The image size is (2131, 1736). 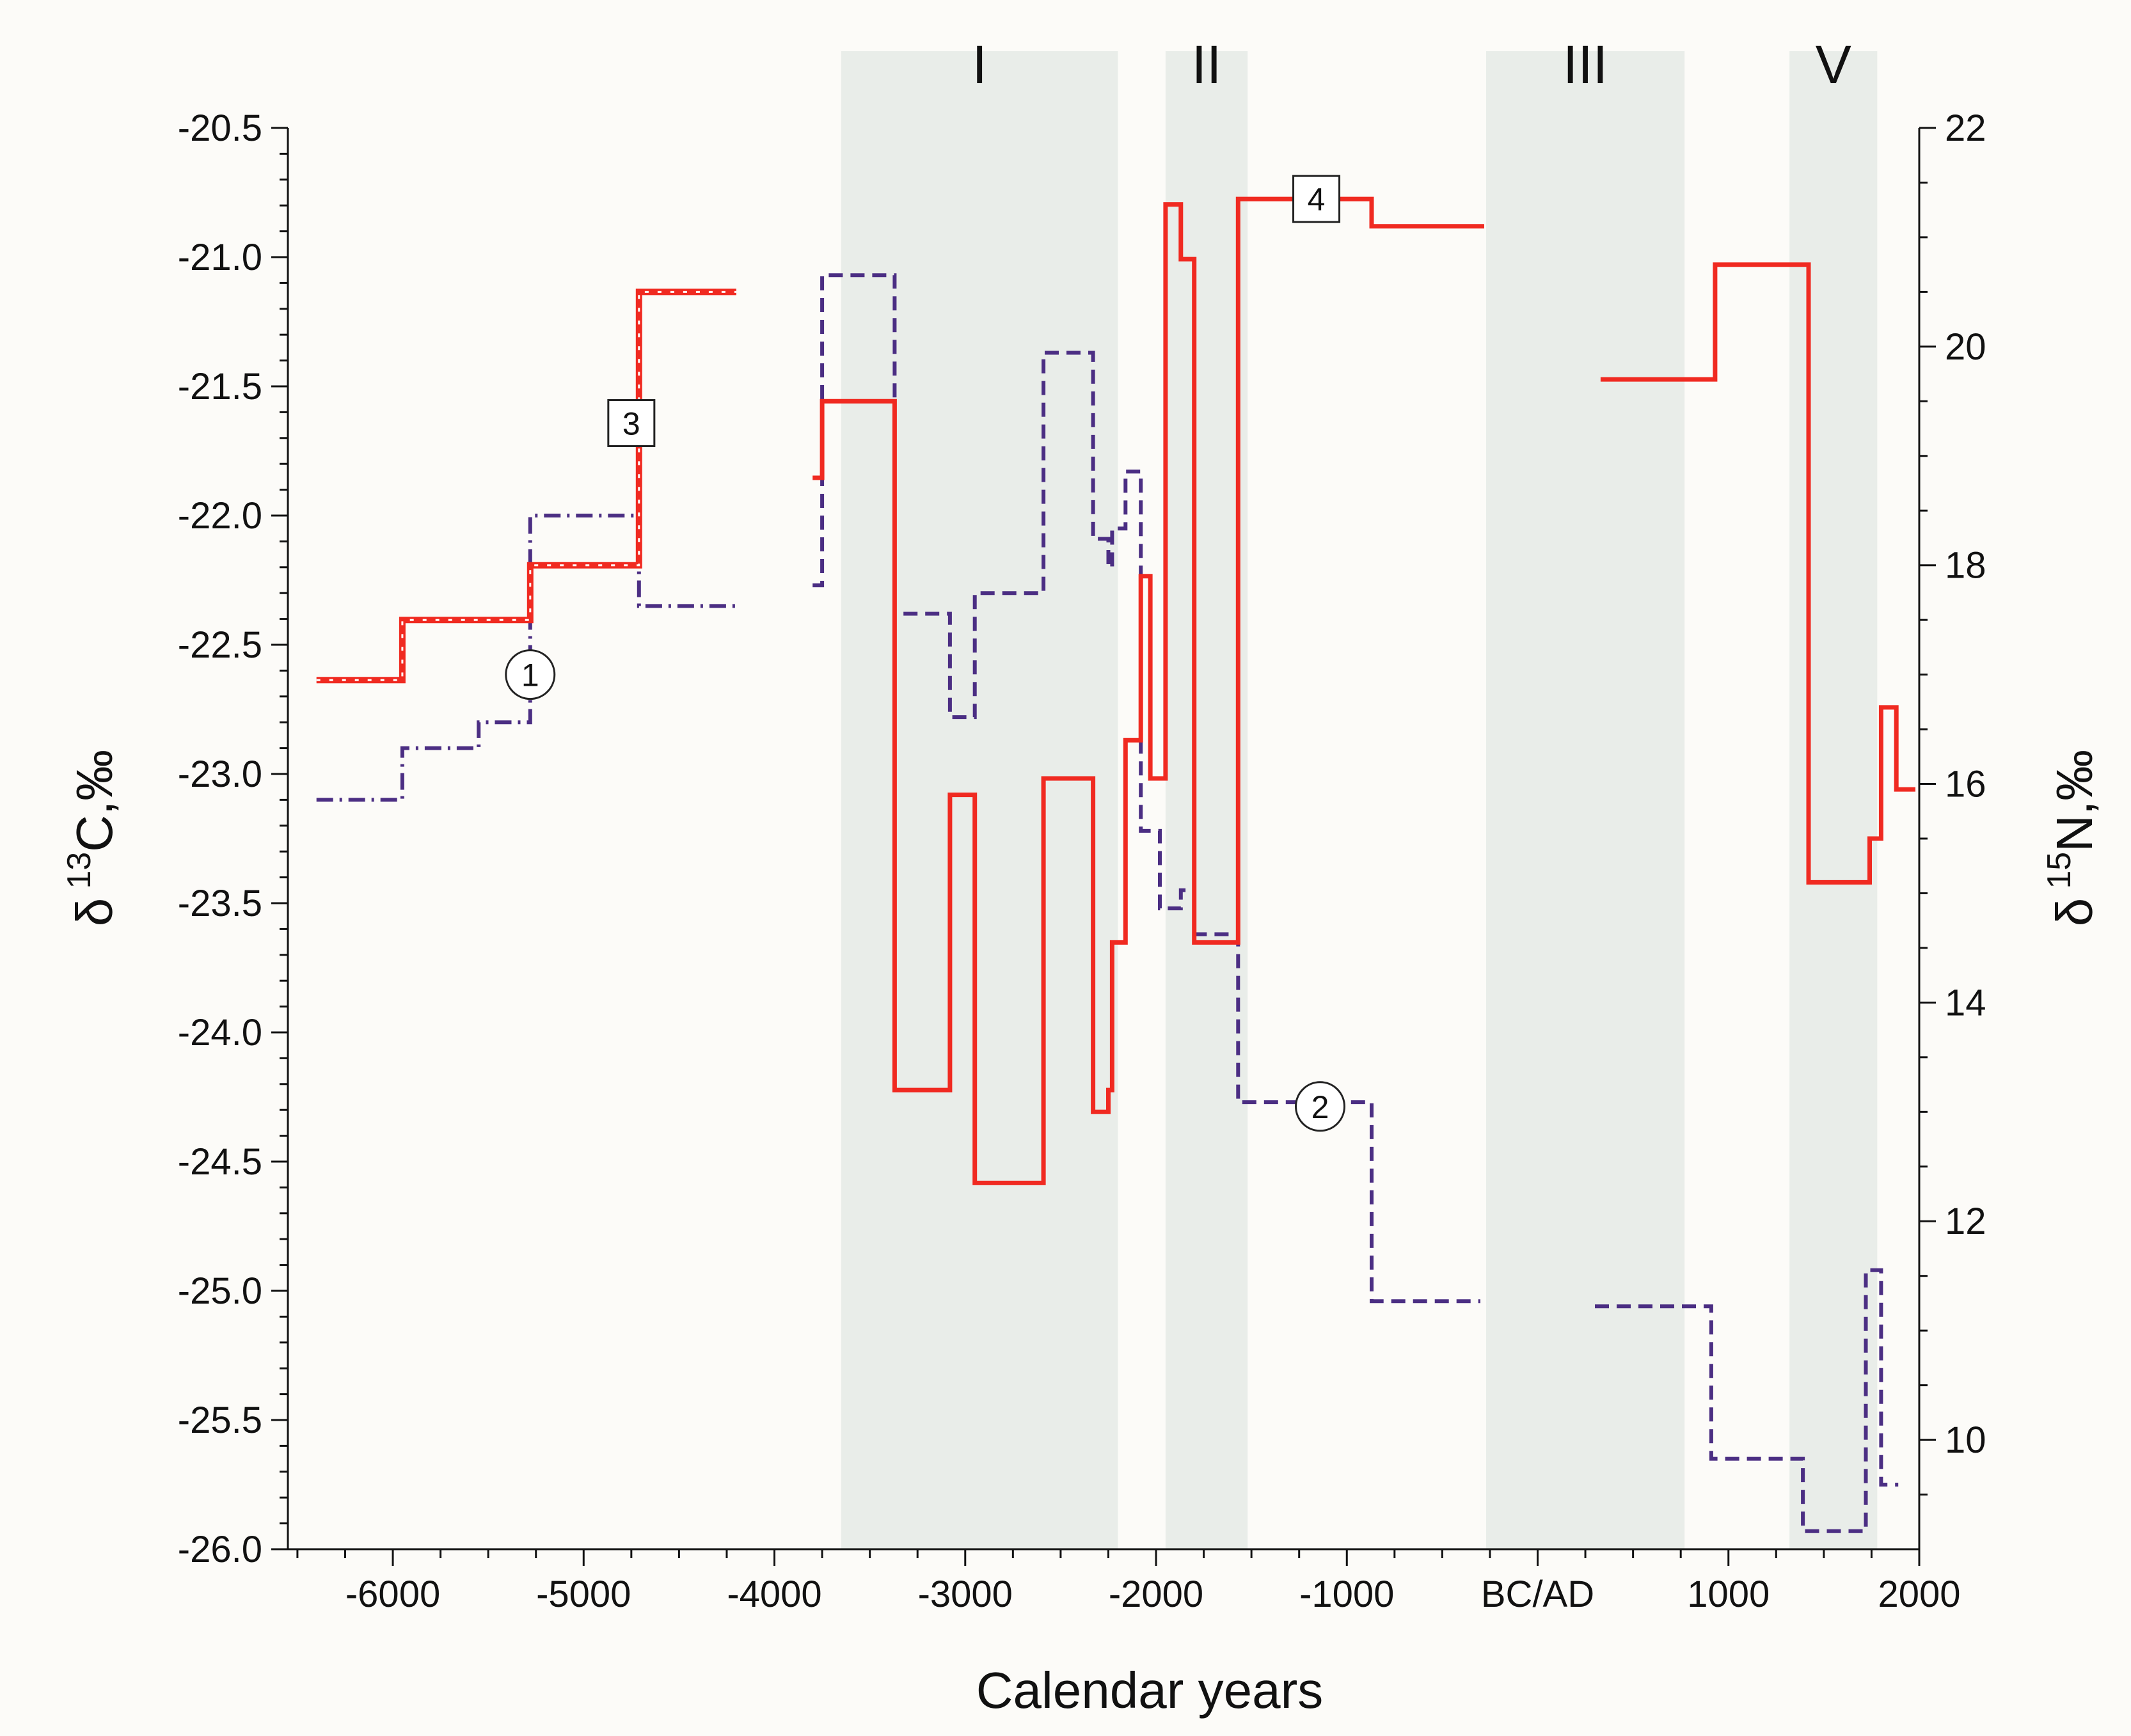 I want to click on marker-label-2: 2, so click(x=1320, y=1107).